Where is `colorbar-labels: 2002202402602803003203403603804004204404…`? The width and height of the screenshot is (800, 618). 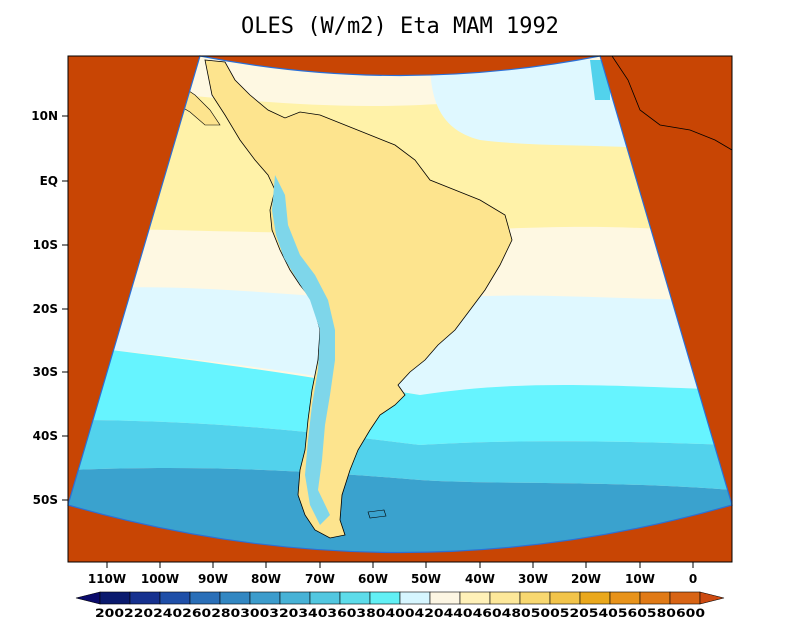
colorbar-labels: 2002202402602803003203403603804004204404… is located at coordinates (400, 612).